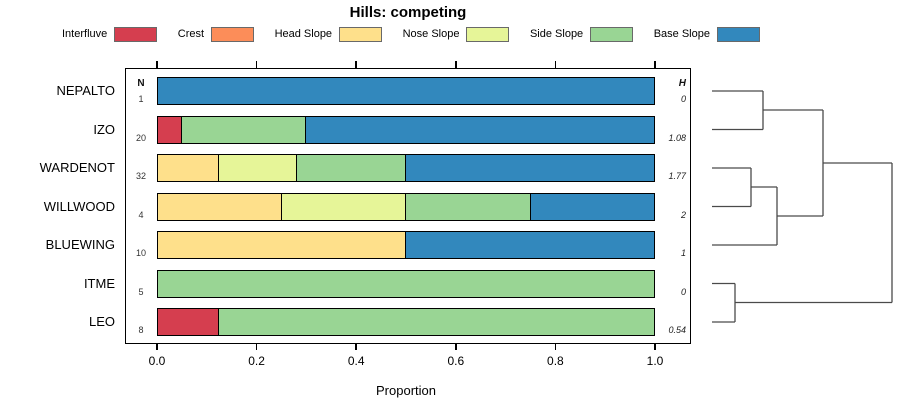 Image resolution: width=900 pixels, height=420 pixels. Describe the element at coordinates (191, 34) in the screenshot. I see `legend-label: Crest` at that location.